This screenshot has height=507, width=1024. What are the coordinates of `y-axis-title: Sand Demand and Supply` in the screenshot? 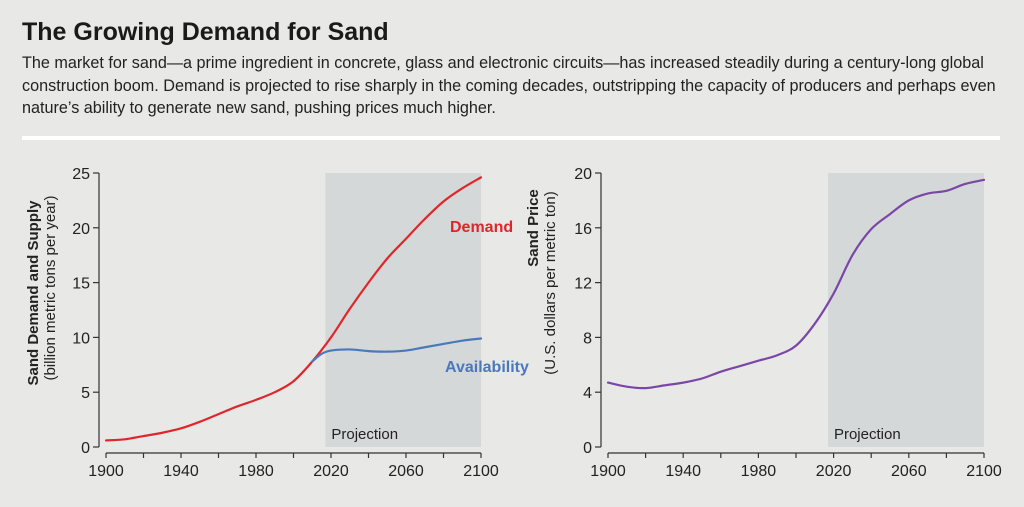 It's located at (33, 293).